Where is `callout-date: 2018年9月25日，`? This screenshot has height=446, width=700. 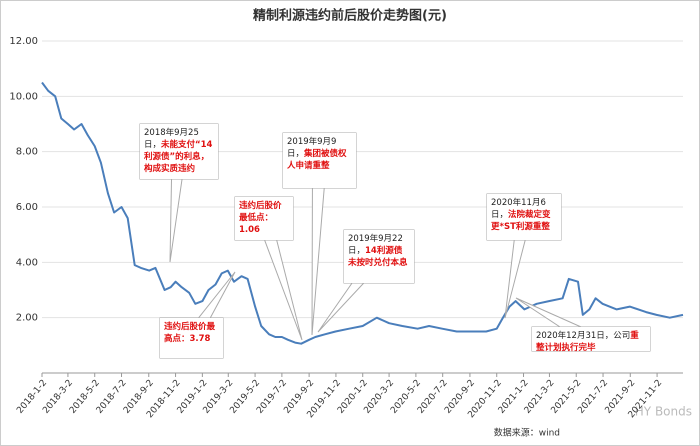 callout-date: 2018年9月25日， is located at coordinates (171, 139).